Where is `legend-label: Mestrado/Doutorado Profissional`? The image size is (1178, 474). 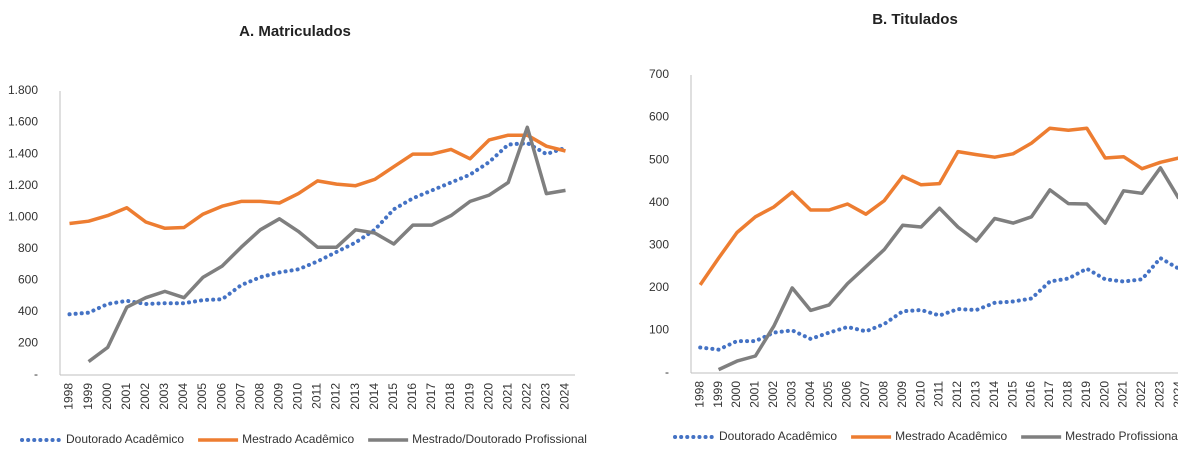
legend-label: Mestrado/Doutorado Profissional is located at coordinates (499, 439).